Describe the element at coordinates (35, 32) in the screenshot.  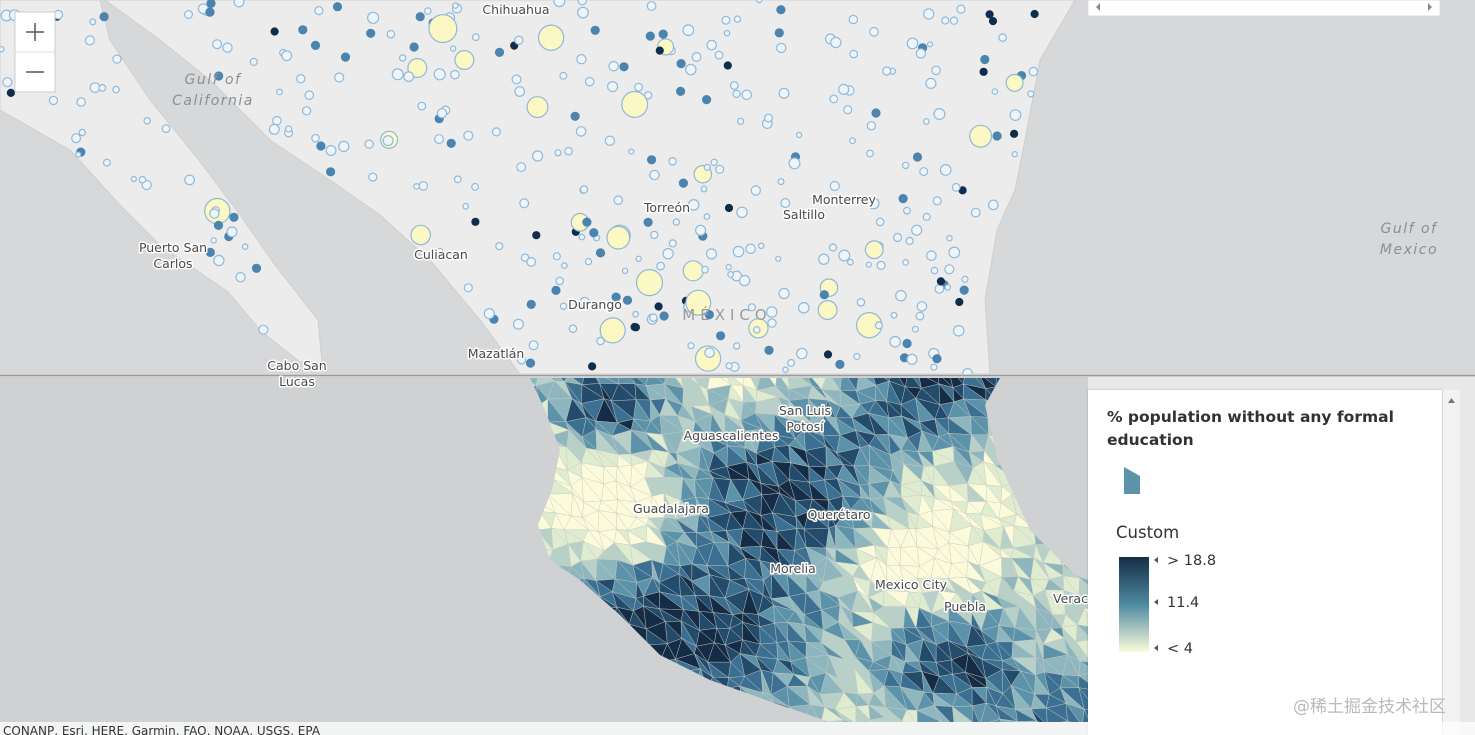
I see `zoom-in-button` at that location.